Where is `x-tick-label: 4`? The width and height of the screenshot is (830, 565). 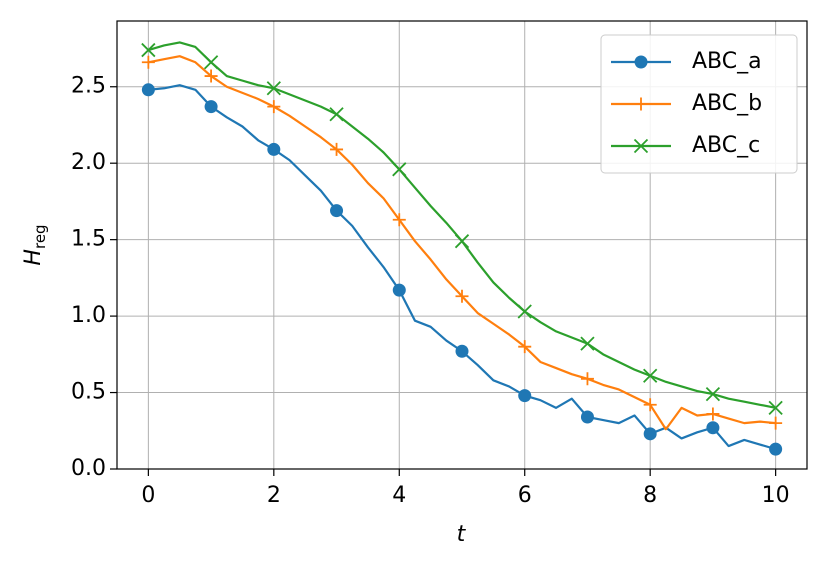
x-tick-label: 4 is located at coordinates (399, 495).